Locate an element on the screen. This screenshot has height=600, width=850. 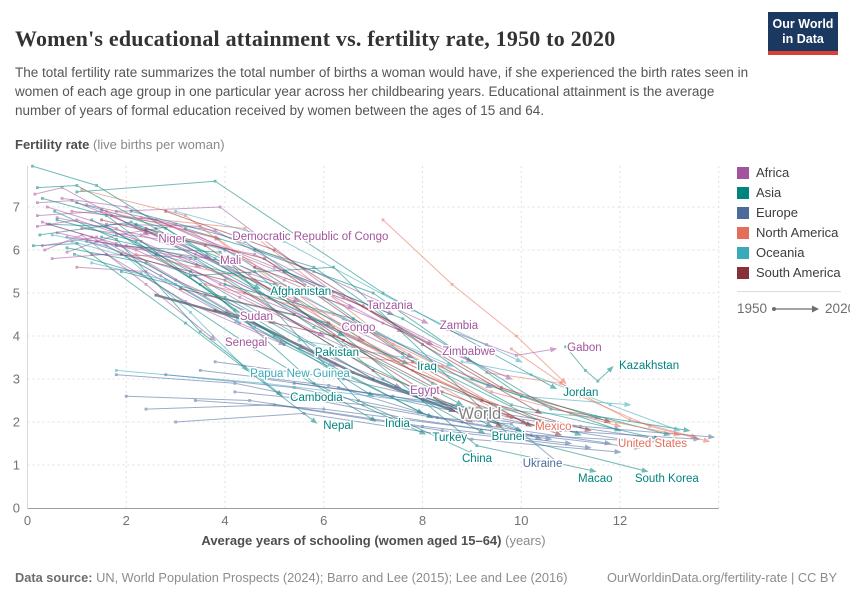
series-india is located at coordinates (225, 337).